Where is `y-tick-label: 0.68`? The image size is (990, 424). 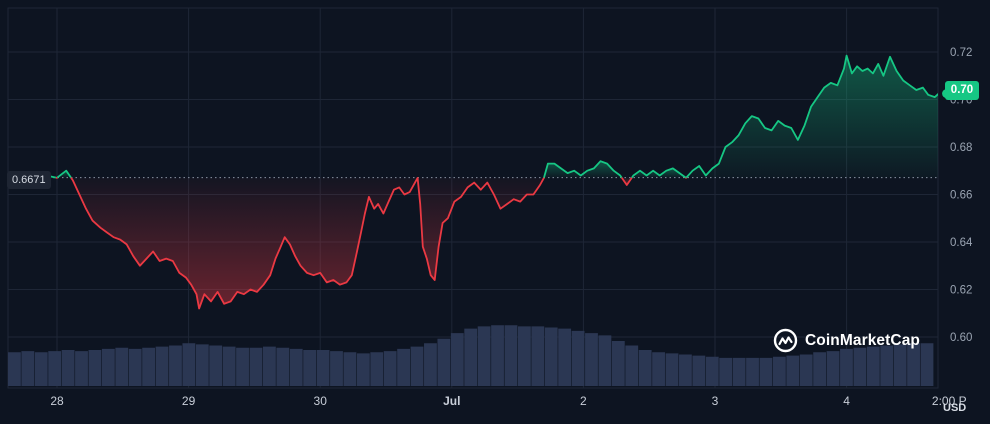
y-tick-label: 0.68 is located at coordinates (961, 148).